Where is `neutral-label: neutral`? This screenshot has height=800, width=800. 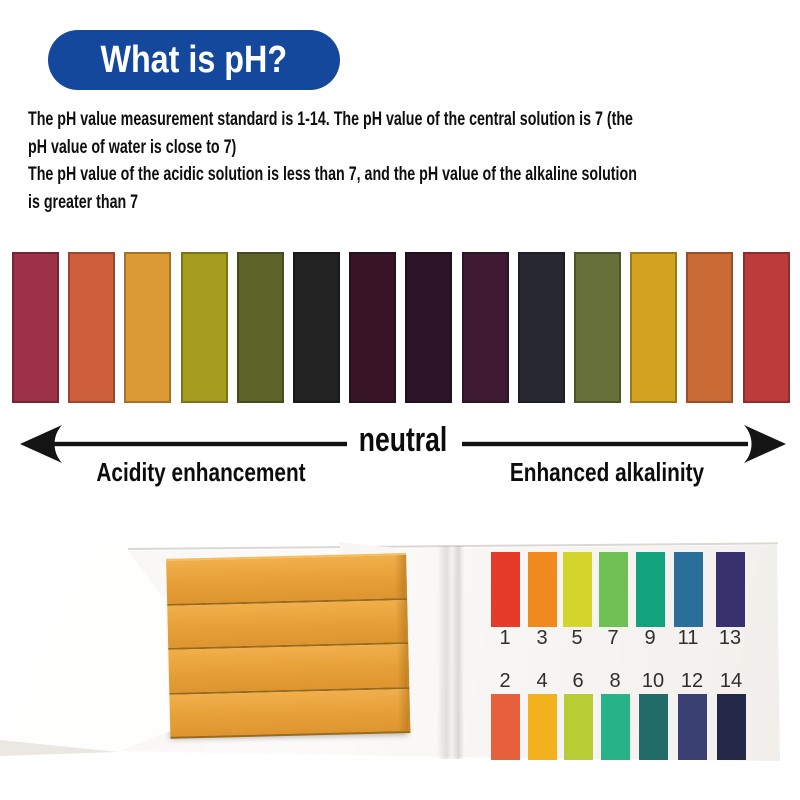
neutral-label: neutral is located at coordinates (403, 440).